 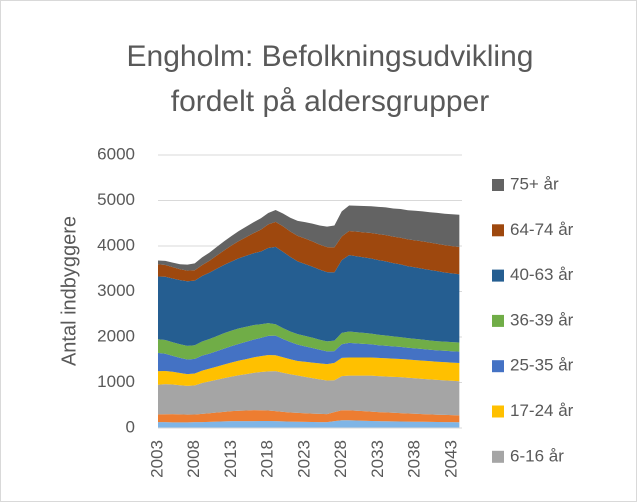 I want to click on y-tick-label: 0, so click(x=130, y=426).